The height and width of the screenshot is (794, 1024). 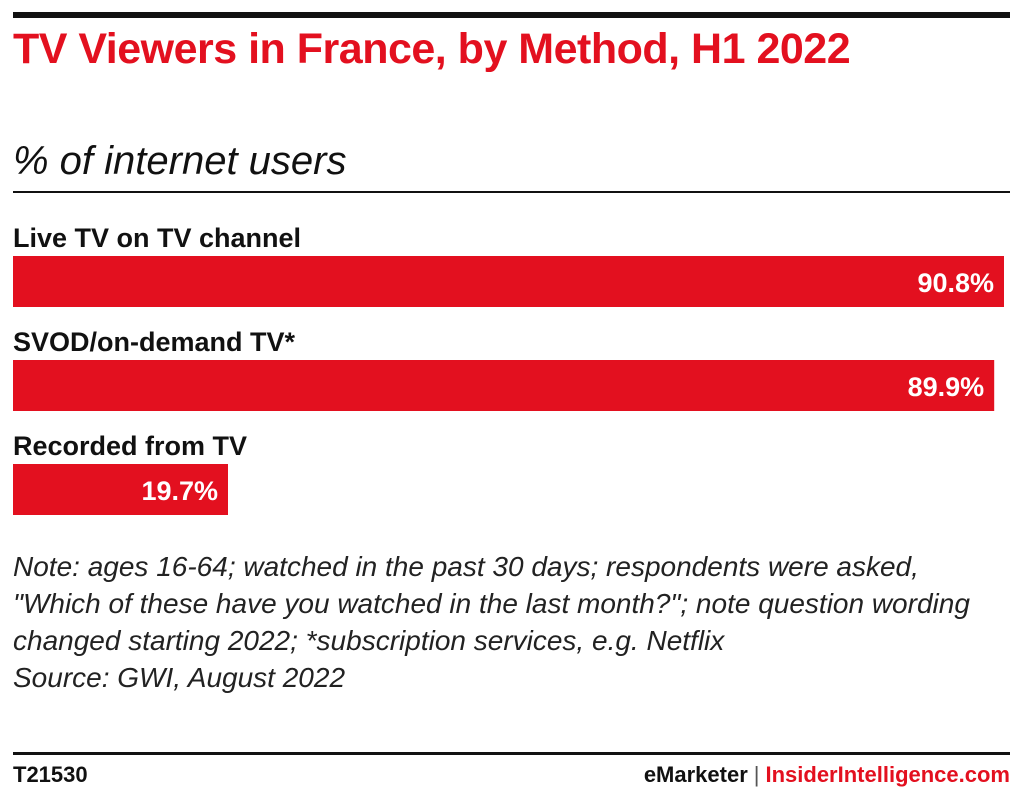 I want to click on note-label: Note:, so click(x=46, y=566).